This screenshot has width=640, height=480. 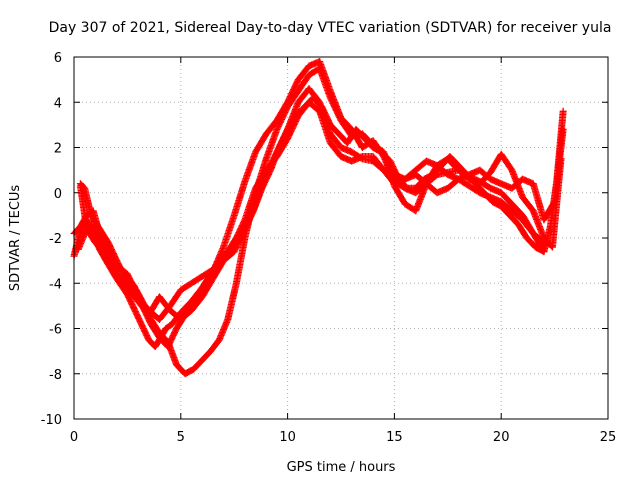 What do you see at coordinates (287, 437) in the screenshot?
I see `x-tick-label: 10` at bounding box center [287, 437].